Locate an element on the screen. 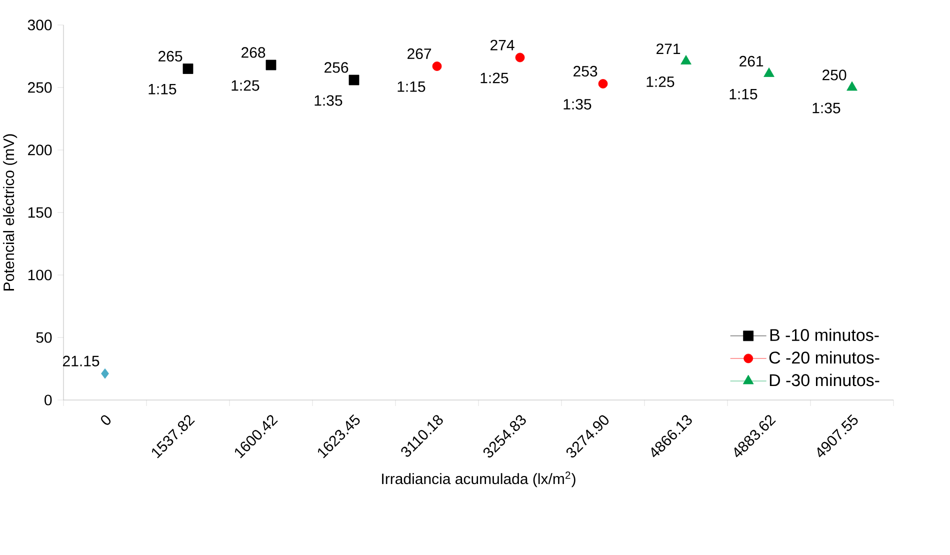 This screenshot has height=555, width=950. data-label: 21.15 is located at coordinates (81, 361).